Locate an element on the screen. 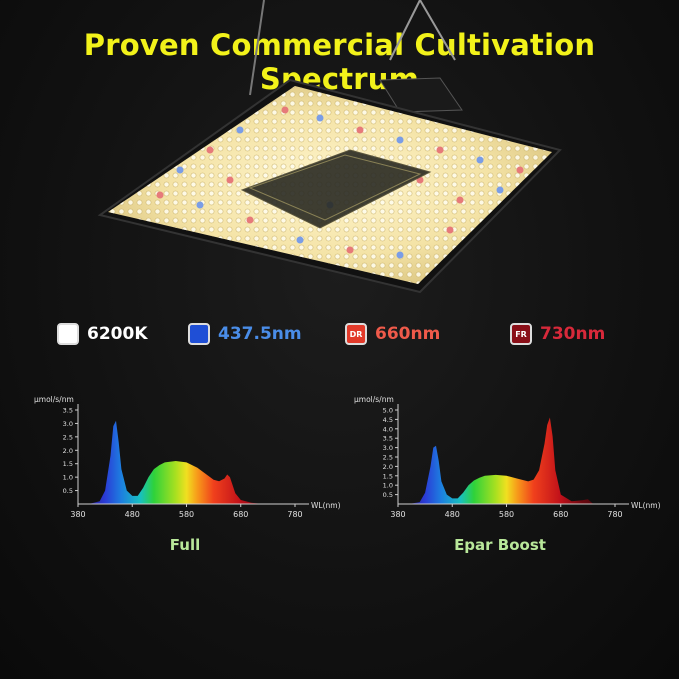  legend-item-730nm: FR 730nm is located at coordinates (557, 334).